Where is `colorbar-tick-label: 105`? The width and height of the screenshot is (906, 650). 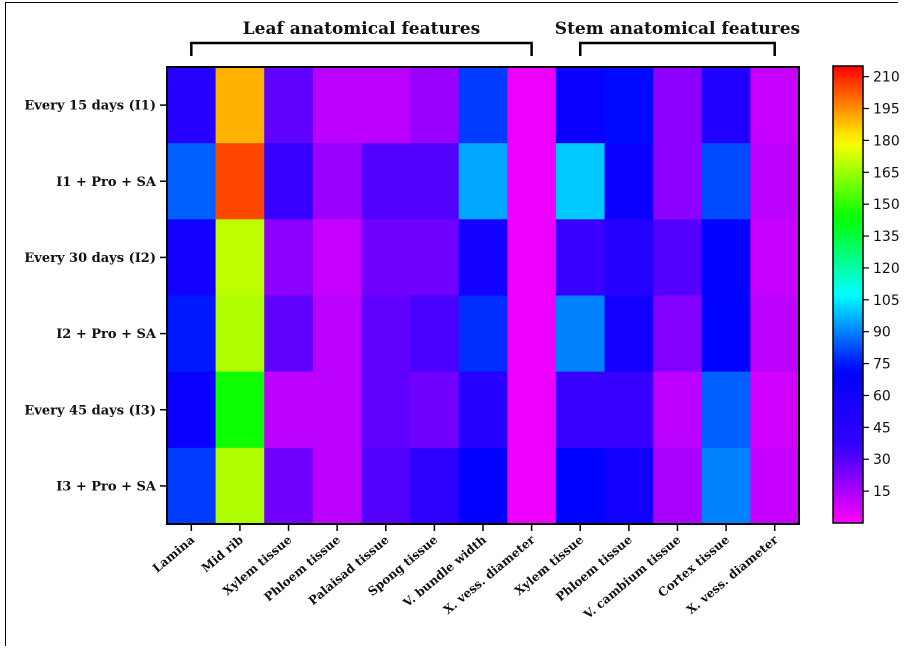
colorbar-tick-label: 105 is located at coordinates (886, 301).